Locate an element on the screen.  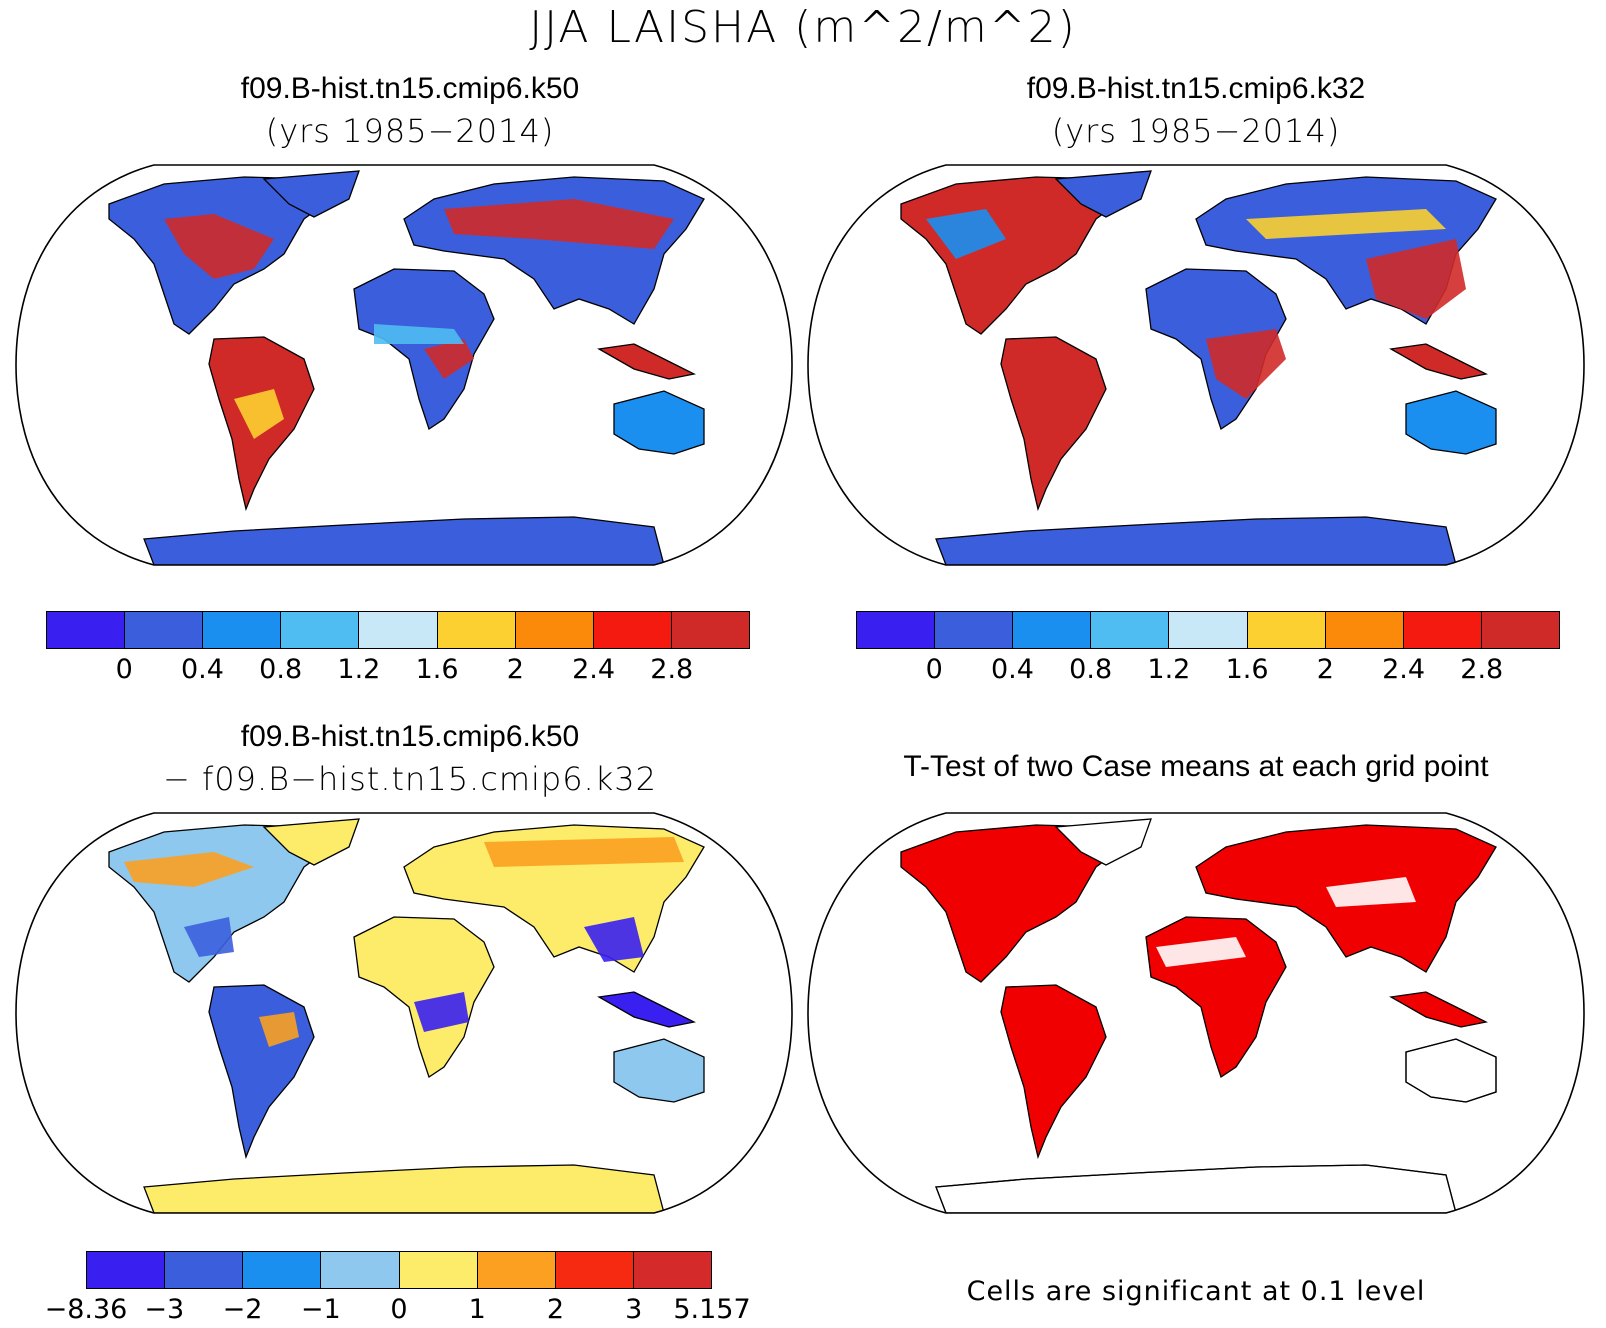
panel1-subtitle: (yrs 1985−2014) is located at coordinates (410, 131).